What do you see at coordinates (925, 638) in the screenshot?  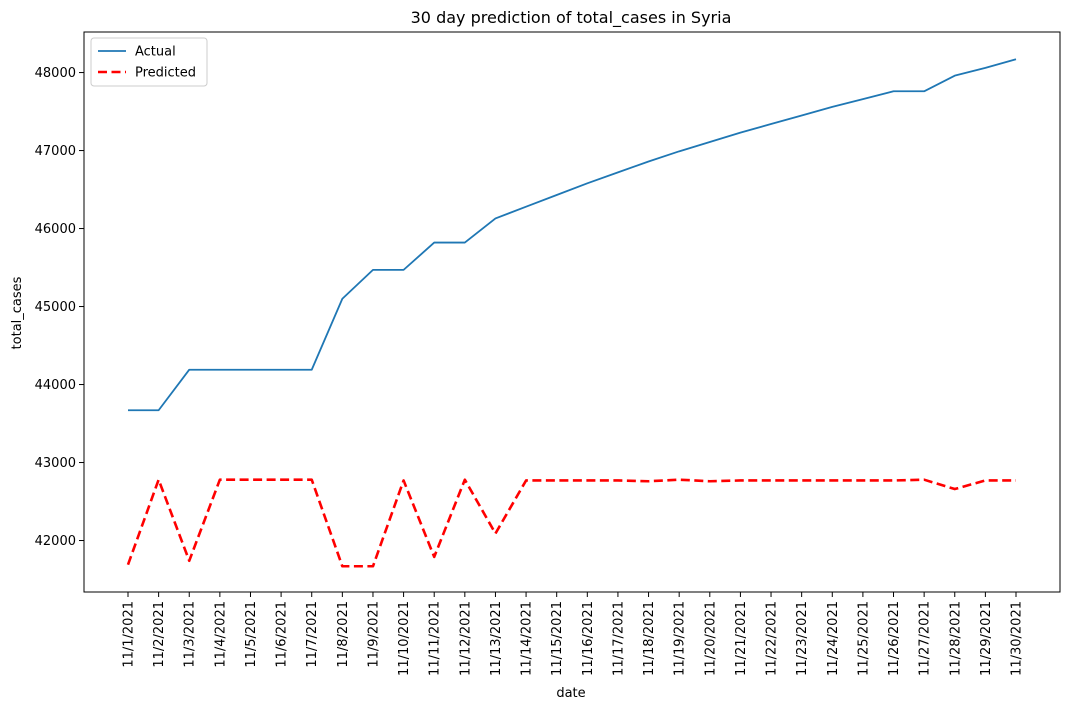 I see `x-tick-label: 11/27/2021` at bounding box center [925, 638].